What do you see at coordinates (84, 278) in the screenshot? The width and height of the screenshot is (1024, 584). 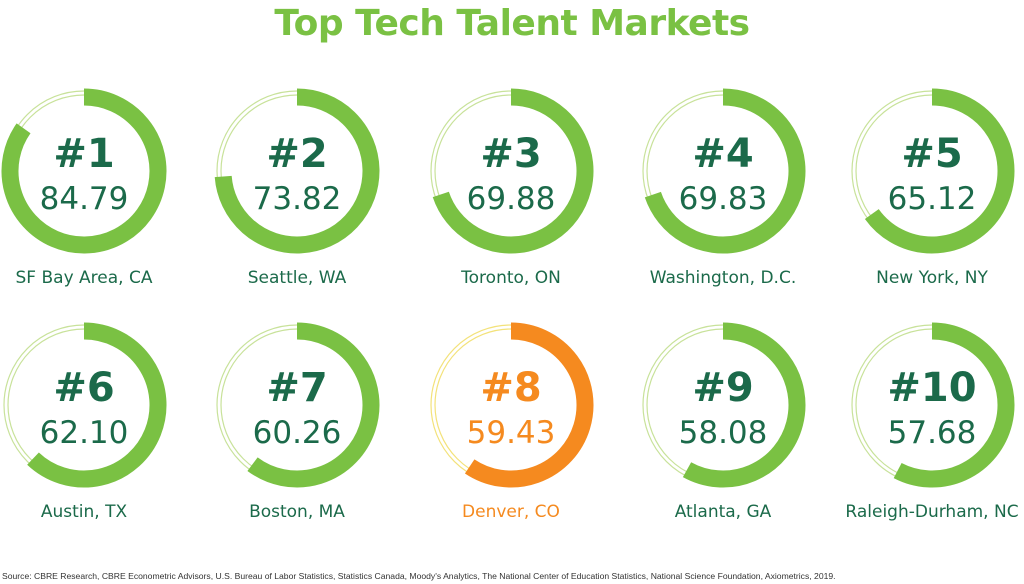 I see `market-label: SF Bay Area, CA` at bounding box center [84, 278].